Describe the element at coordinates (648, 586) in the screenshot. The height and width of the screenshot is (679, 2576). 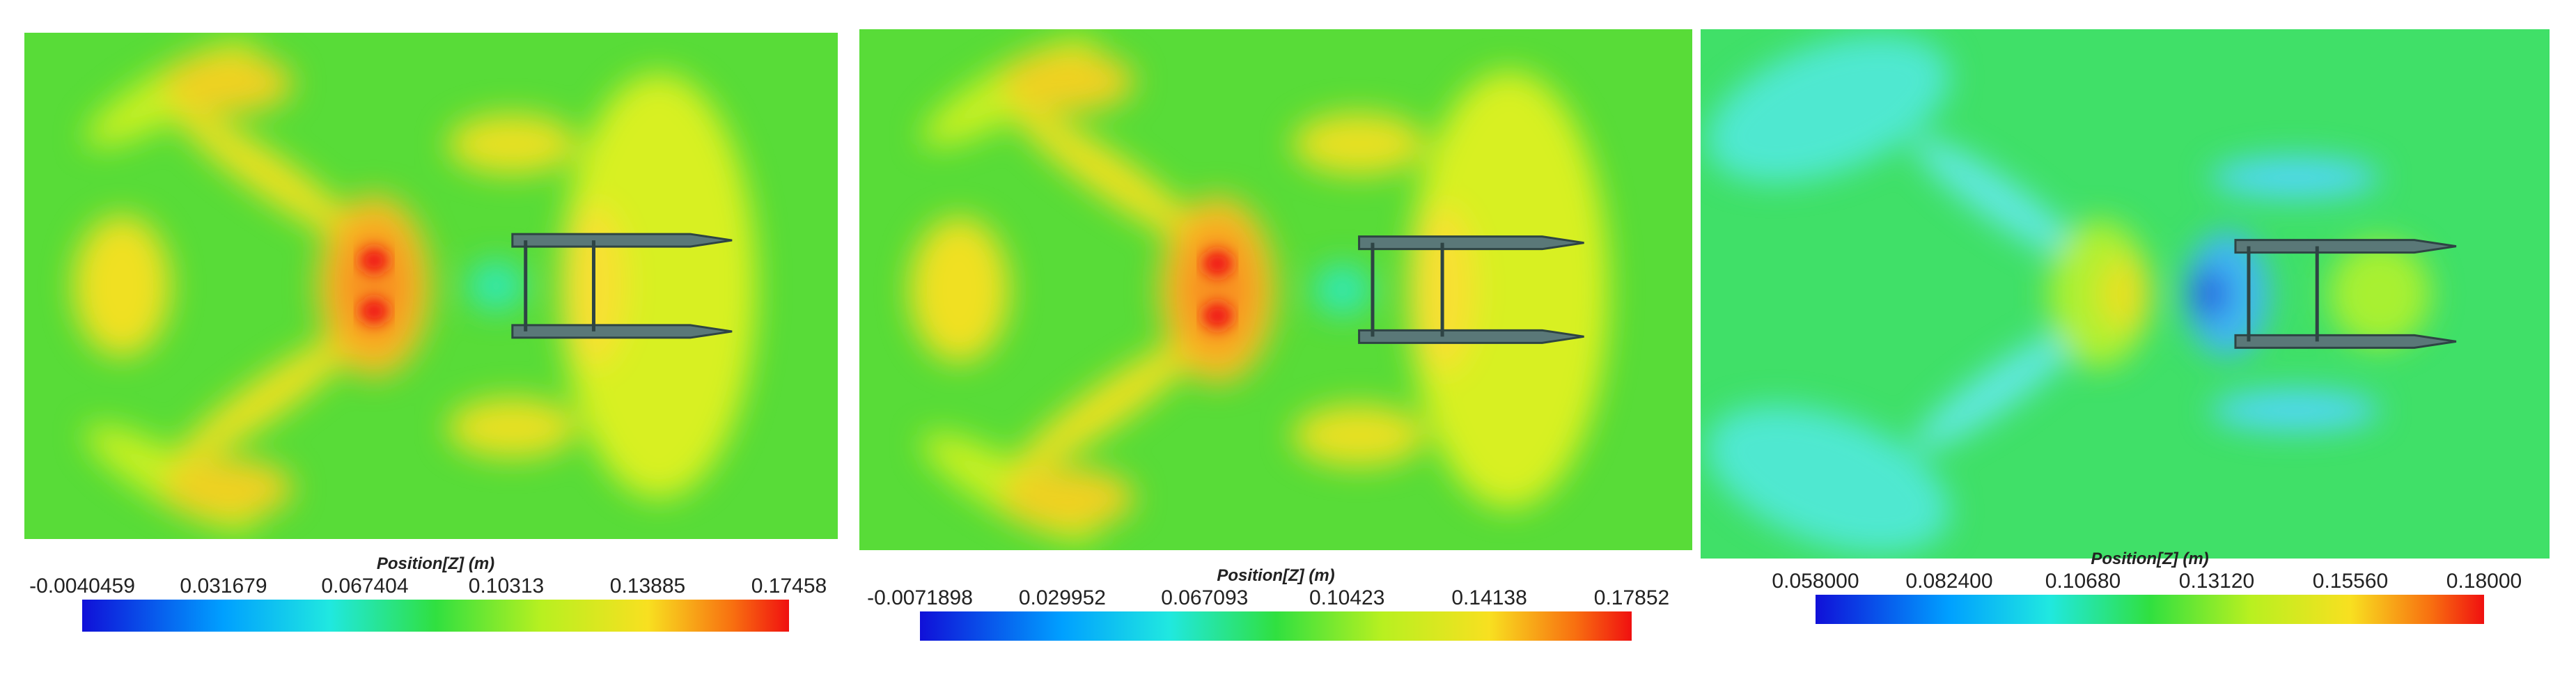
I see `colorbar-tick-label: 0.13885` at that location.